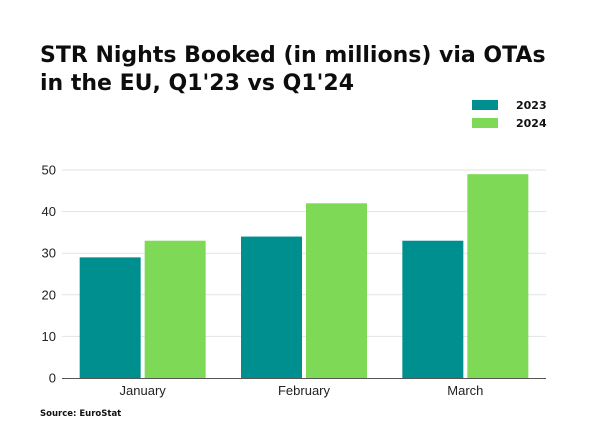  Describe the element at coordinates (509, 105) in the screenshot. I see `legend-item-2023: 2023` at that location.